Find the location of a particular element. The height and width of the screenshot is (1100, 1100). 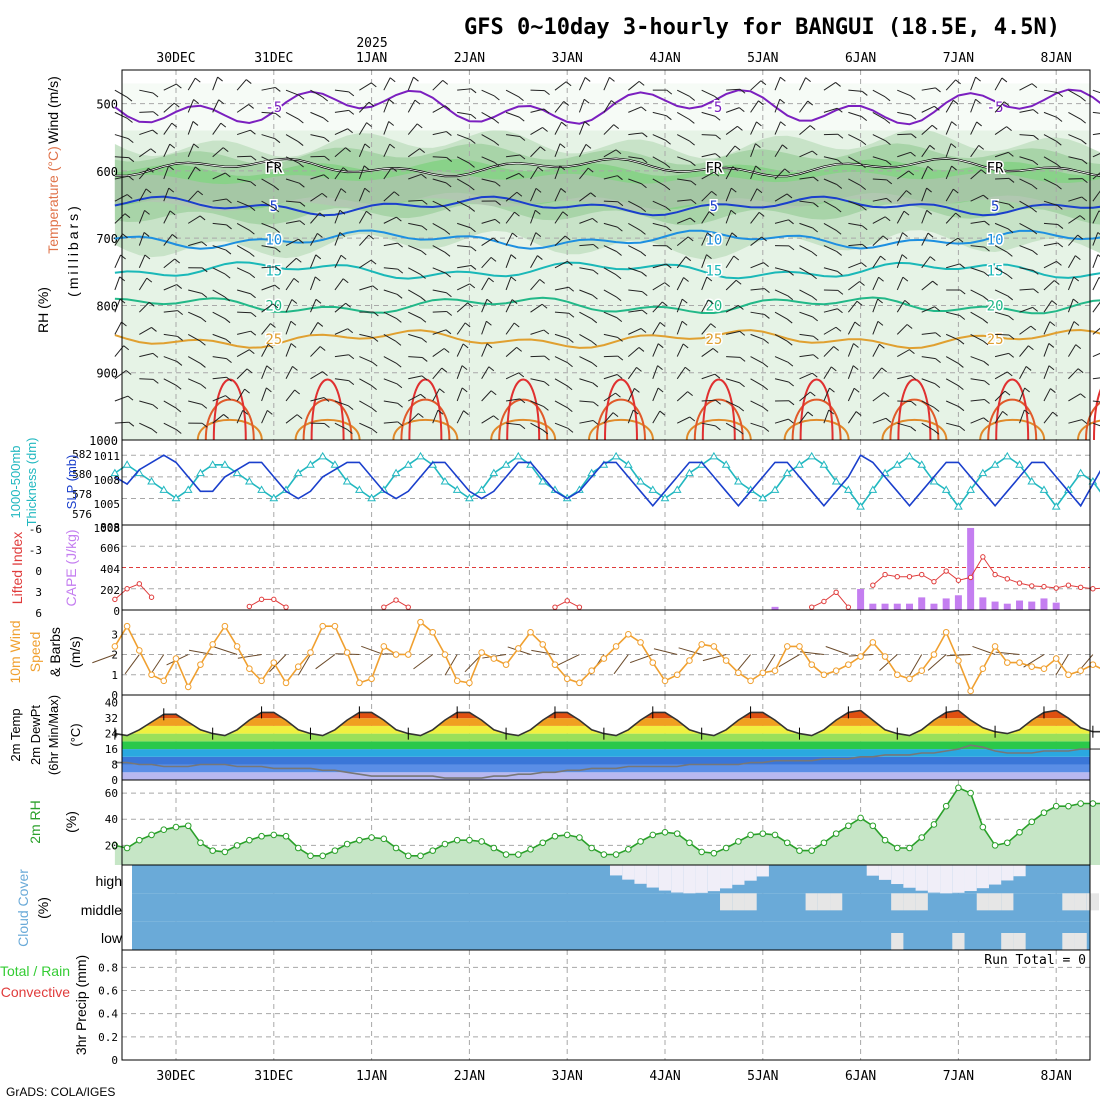

isotherm-label: FR is located at coordinates (995, 169).